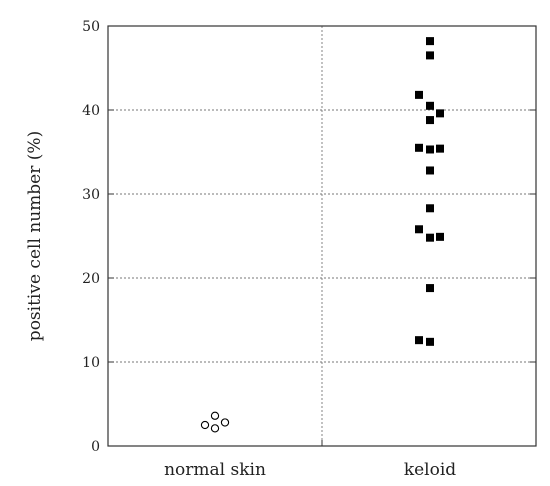 This screenshot has width=550, height=486. I want to click on x-category-label: keloid, so click(430, 470).